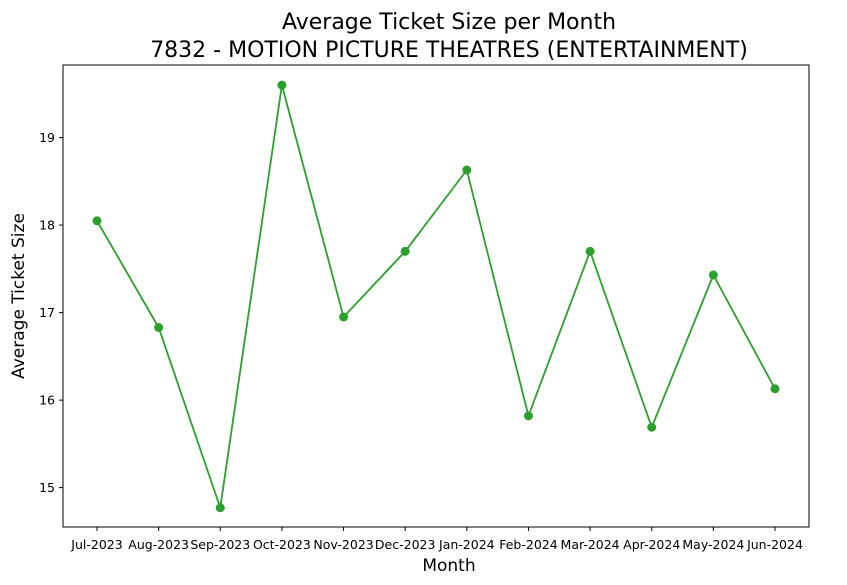  I want to click on x-tick-label: Apr-2024, so click(651, 544).